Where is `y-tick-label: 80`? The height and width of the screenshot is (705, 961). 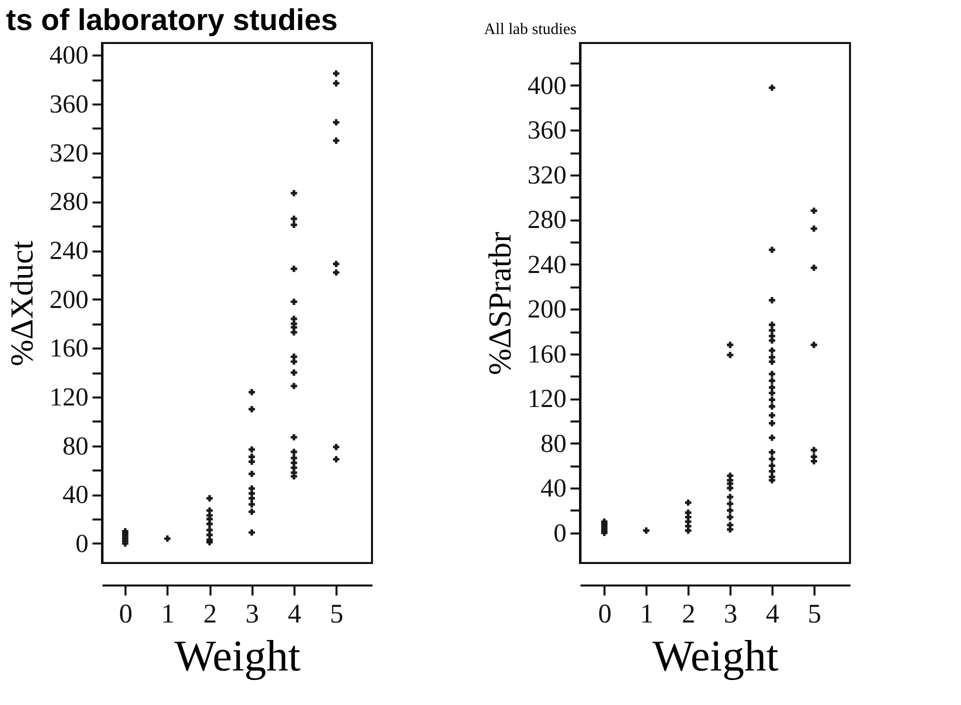
y-tick-label: 80 is located at coordinates (553, 443).